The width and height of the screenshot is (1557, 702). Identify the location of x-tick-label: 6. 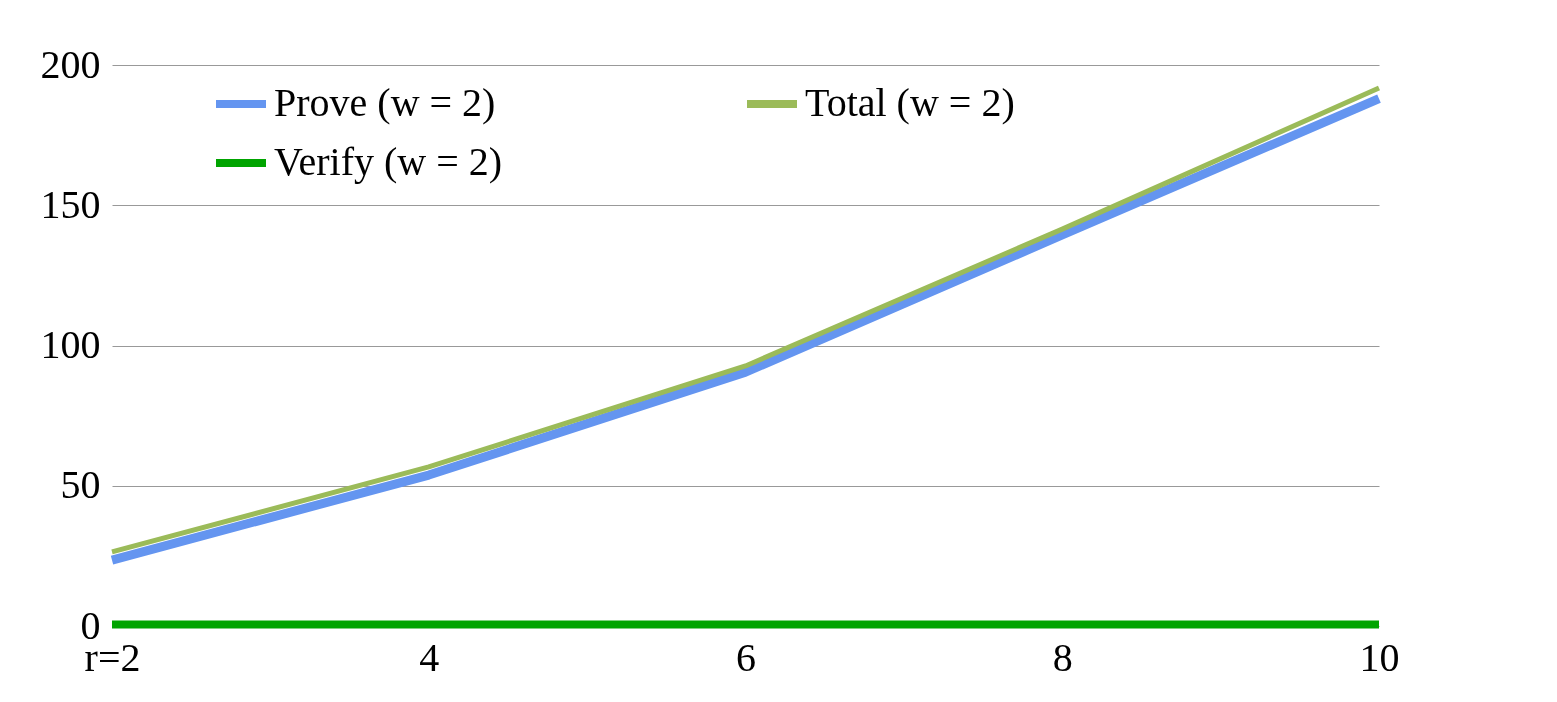
(746, 657).